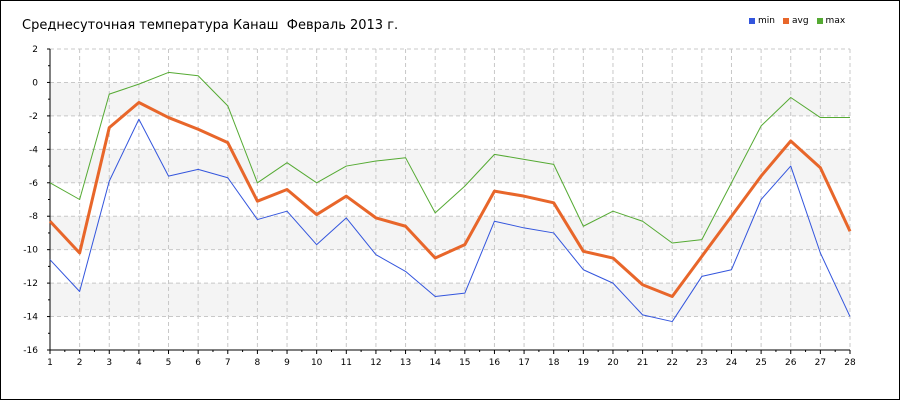 This screenshot has height=400, width=900. Describe the element at coordinates (30, 318) in the screenshot. I see `y-tick-label: -14` at that location.